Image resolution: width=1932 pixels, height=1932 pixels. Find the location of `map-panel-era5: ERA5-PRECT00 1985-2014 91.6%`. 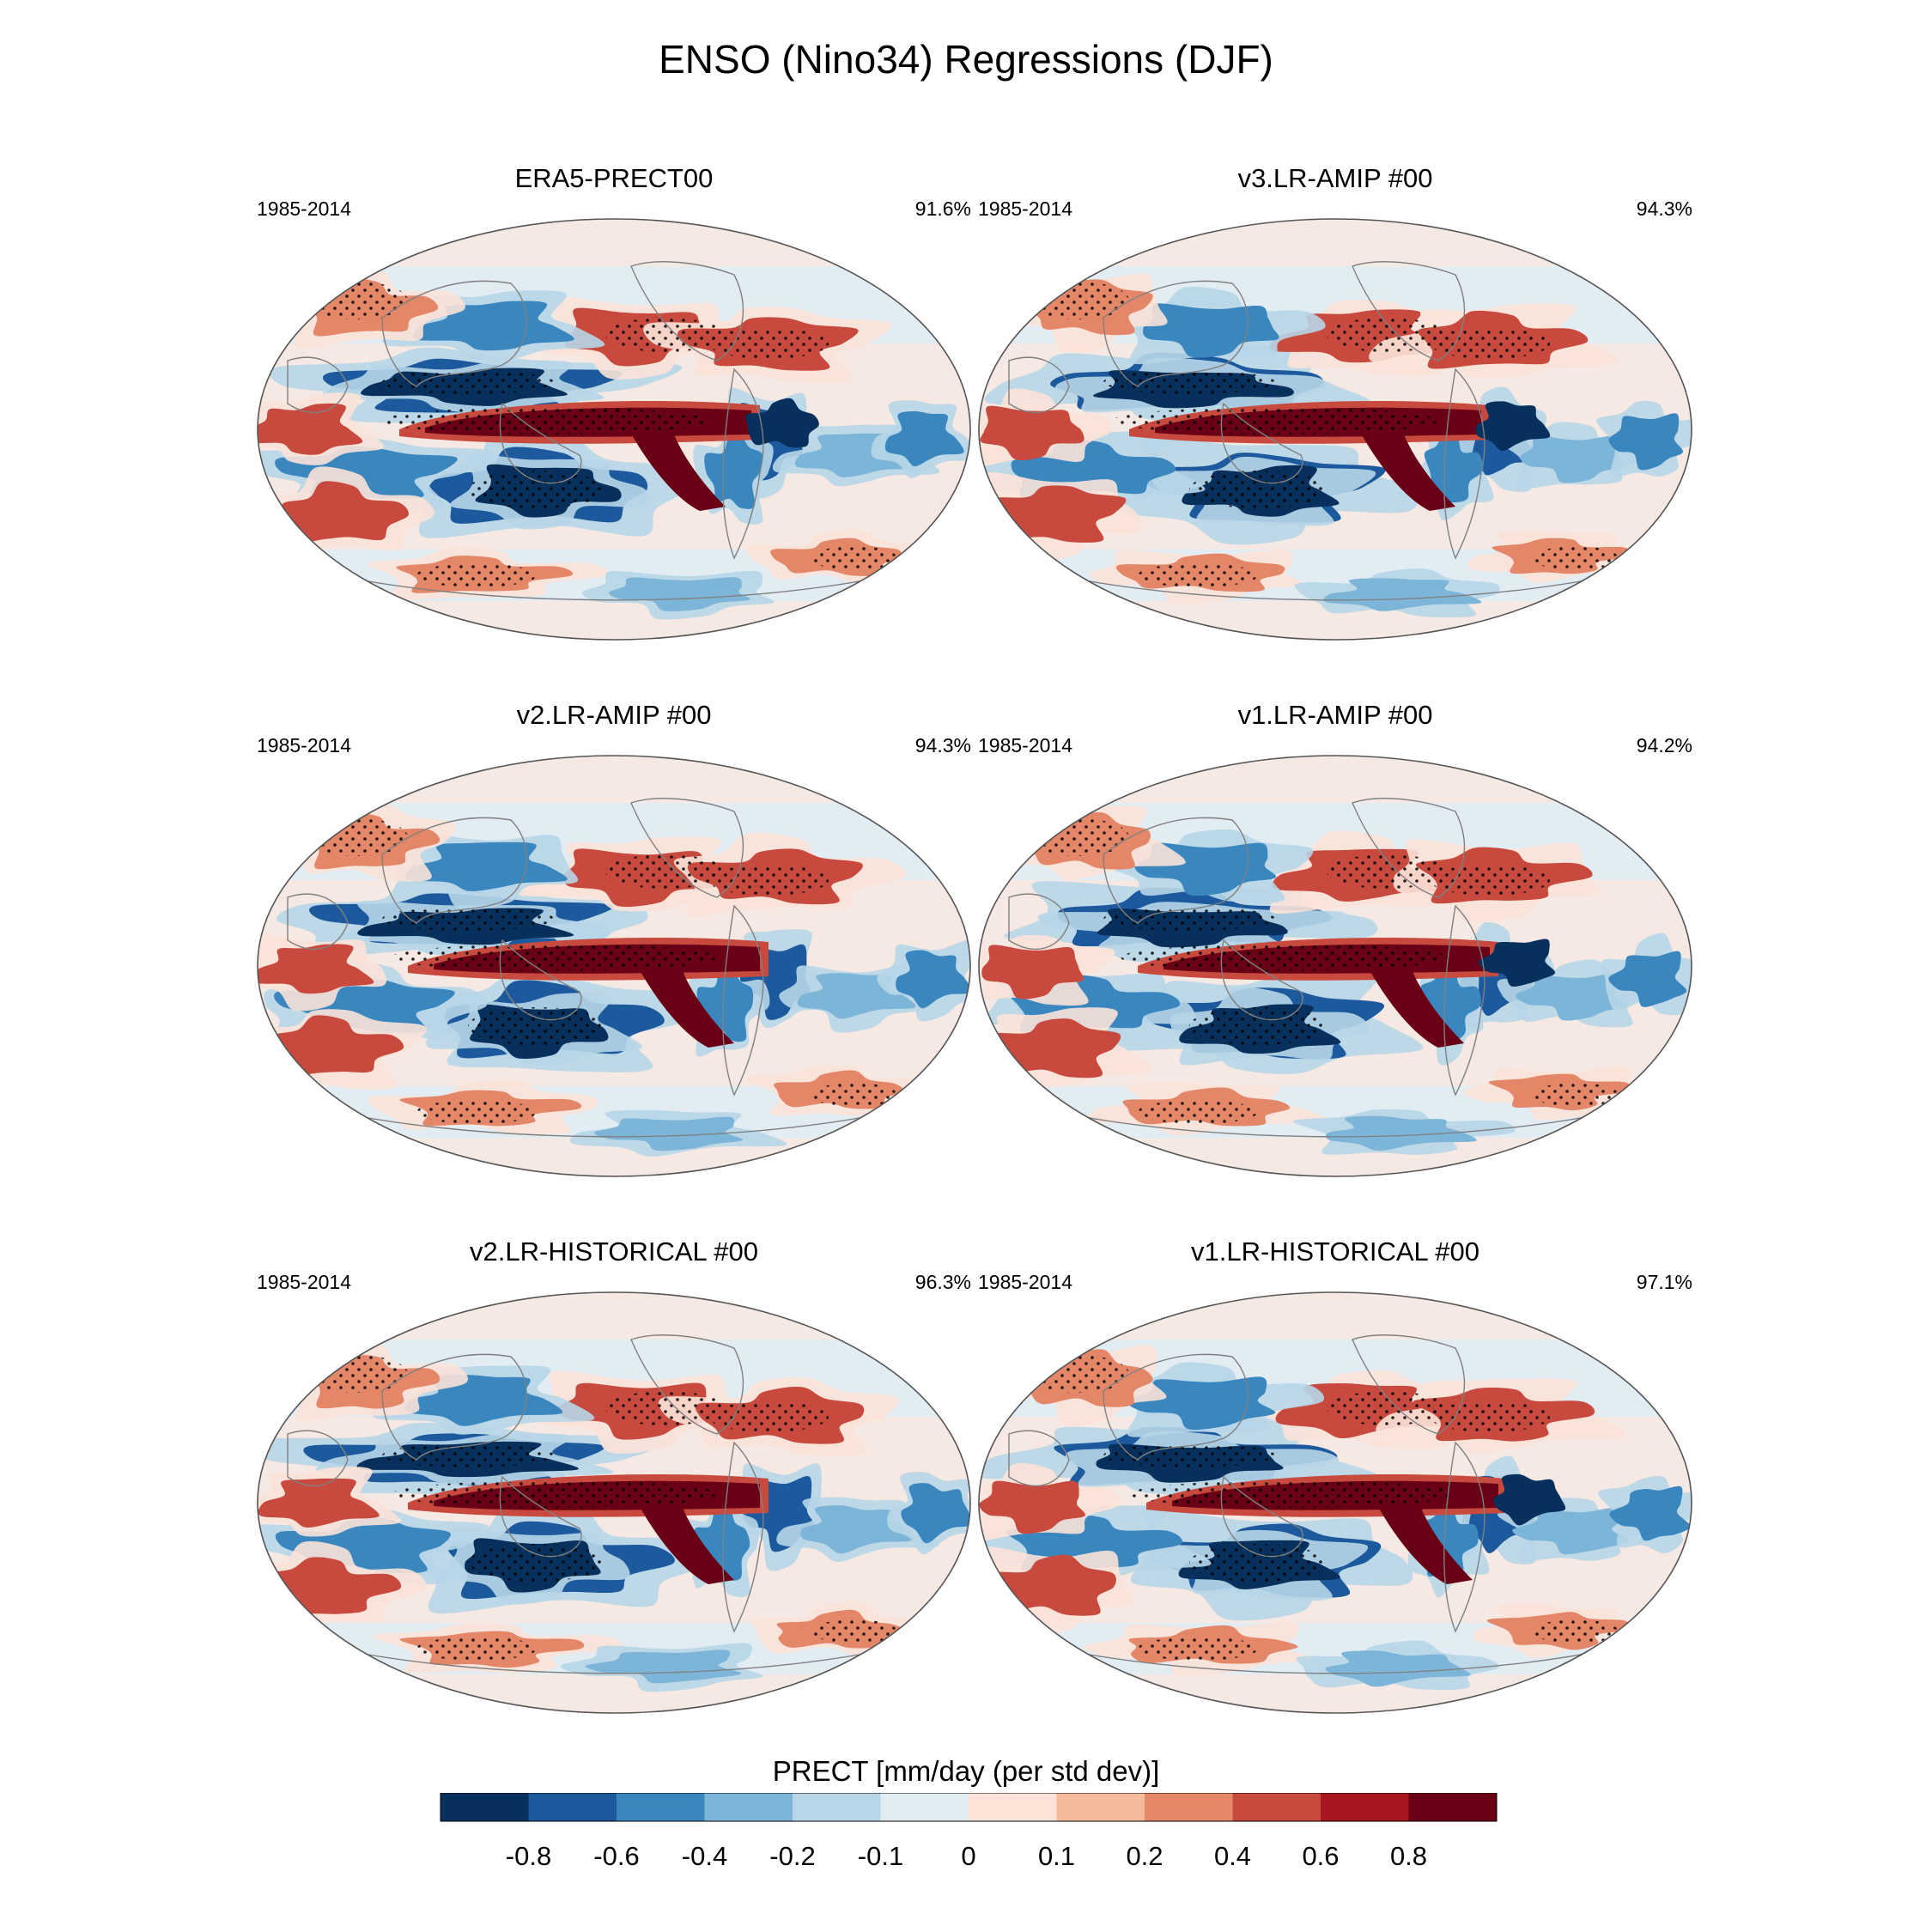

map-panel-era5: ERA5-PRECT00 1985-2014 91.6% is located at coordinates (614, 403).